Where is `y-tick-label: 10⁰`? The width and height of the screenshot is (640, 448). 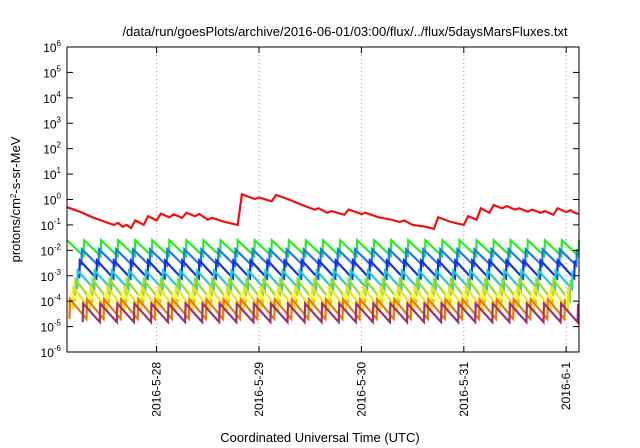 y-tick-label: 10⁰ is located at coordinates (52, 200).